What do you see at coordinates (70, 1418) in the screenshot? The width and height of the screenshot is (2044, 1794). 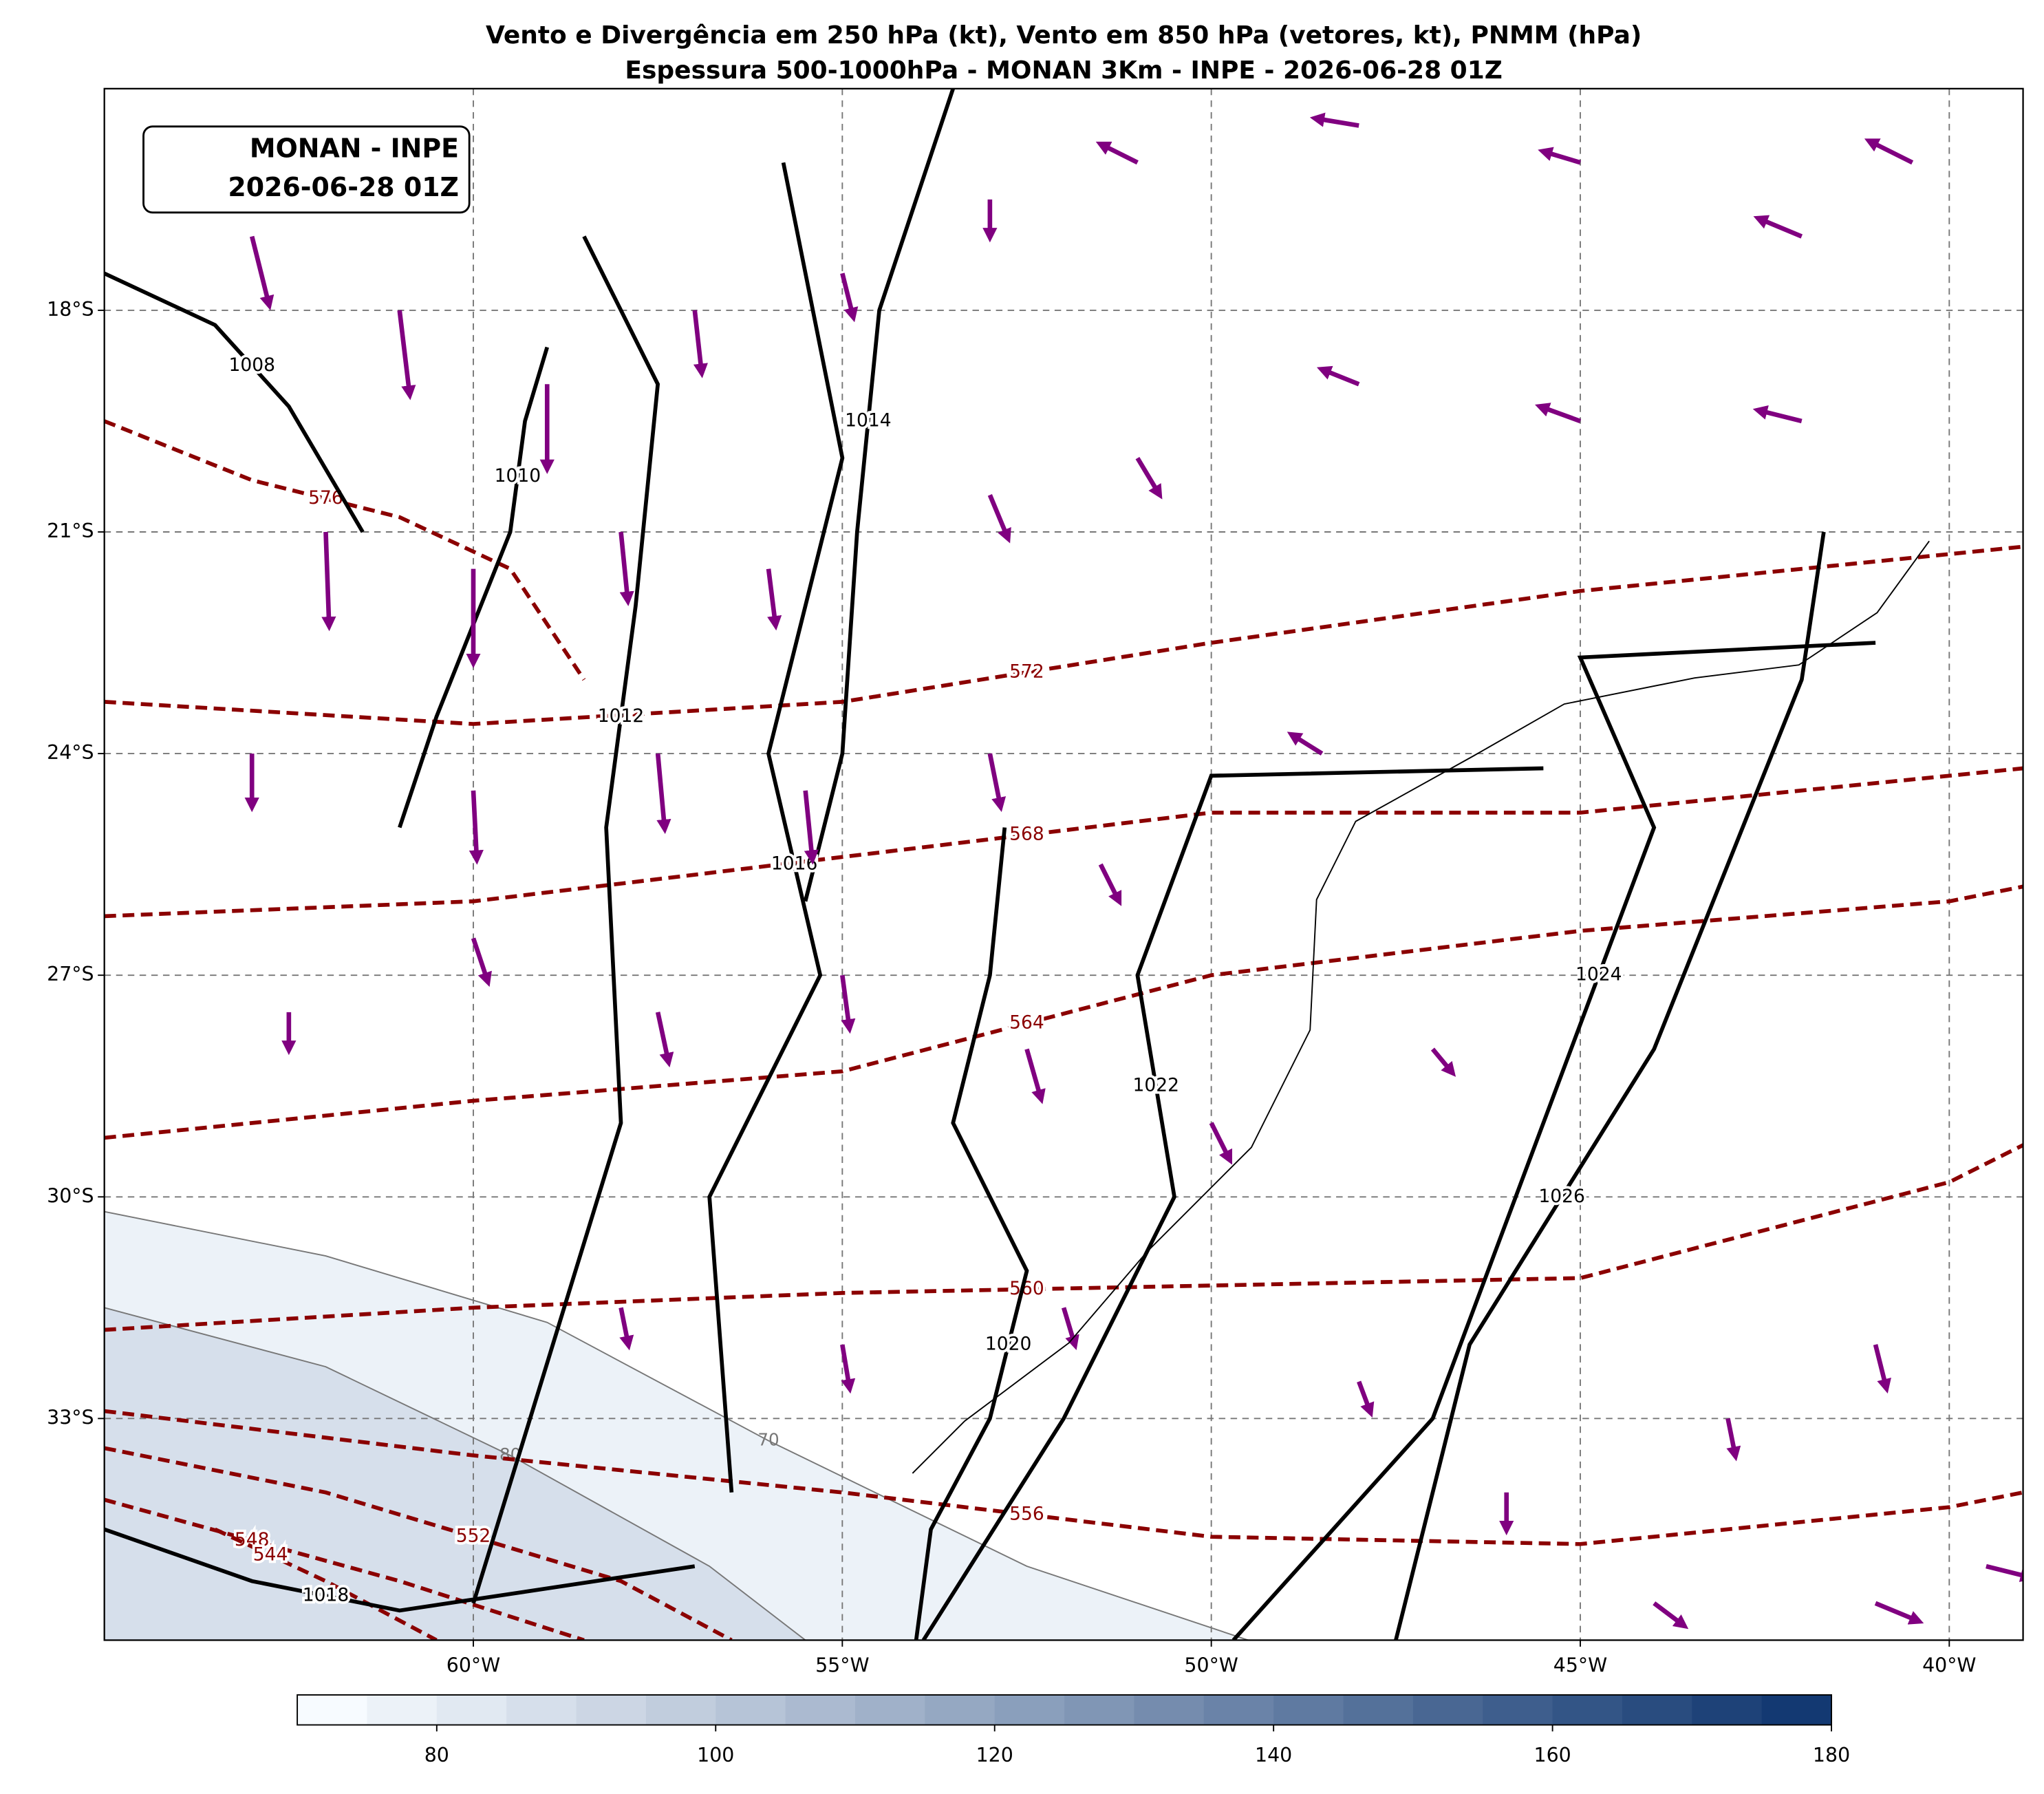 I see `y-tick-label: 33°S` at bounding box center [70, 1418].